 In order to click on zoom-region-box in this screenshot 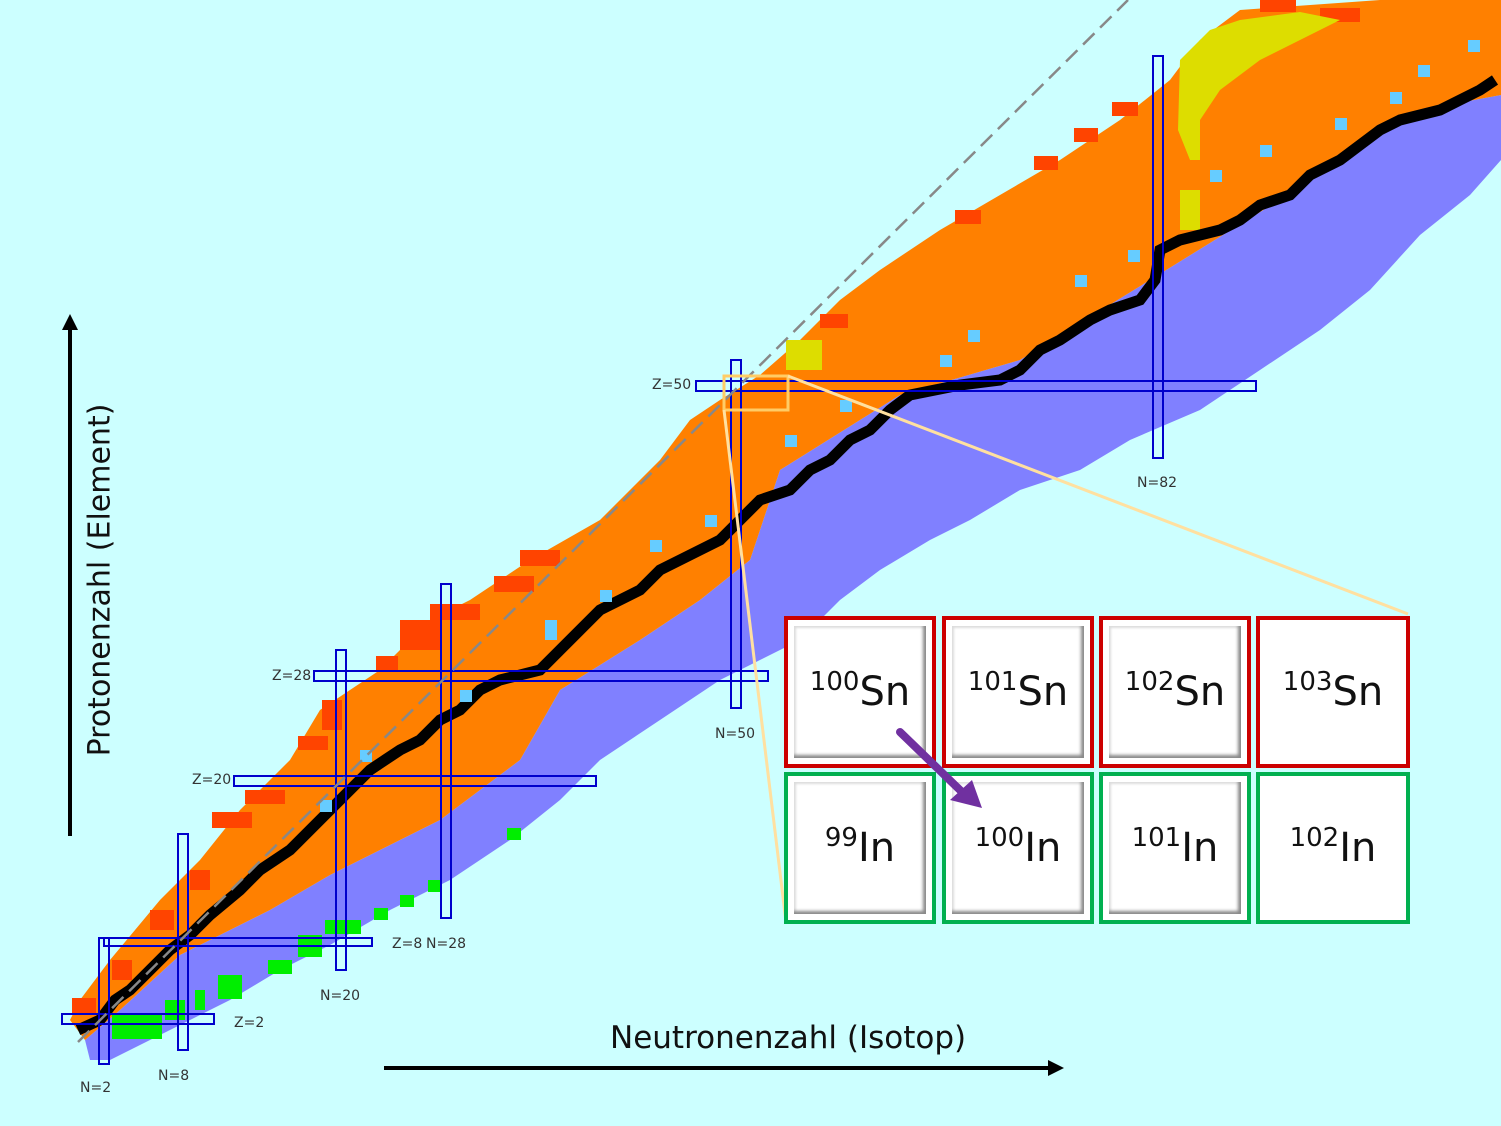, I will do `click(756, 393)`.